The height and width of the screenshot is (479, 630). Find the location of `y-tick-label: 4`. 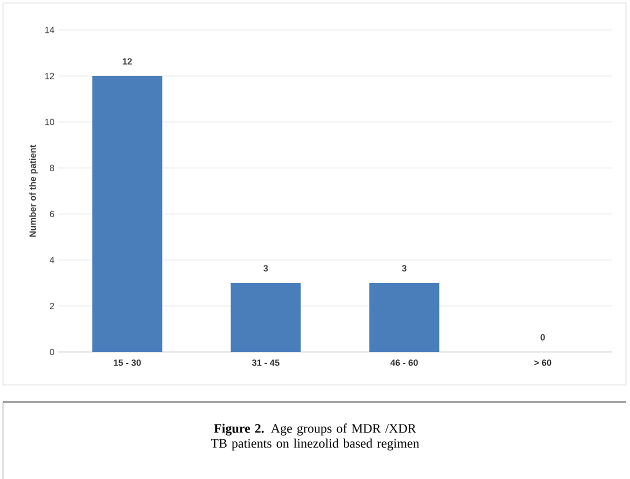

y-tick-label: 4 is located at coordinates (52, 260).